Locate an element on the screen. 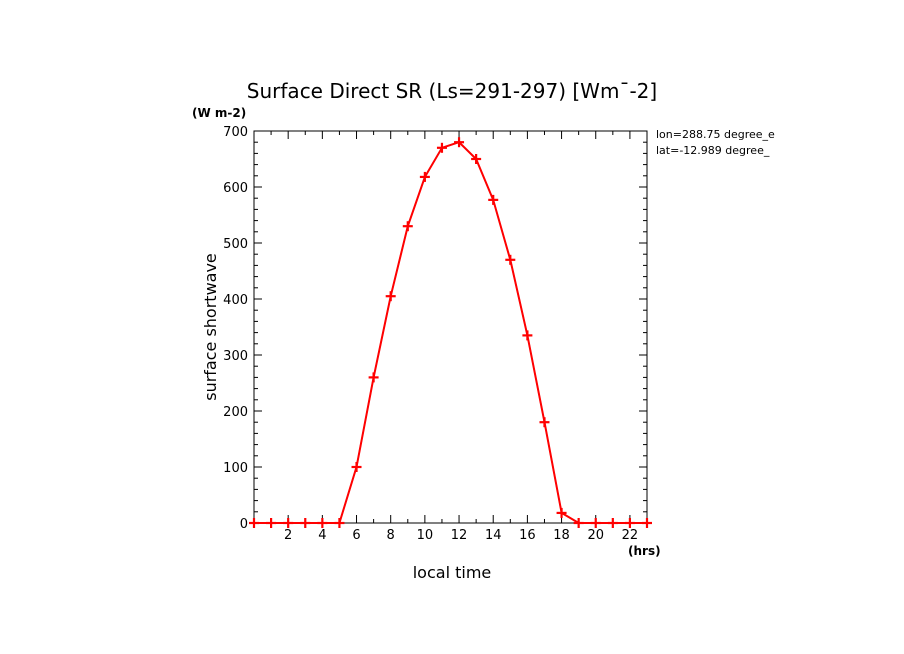 The image size is (904, 654). y-tick-label: 600 is located at coordinates (235, 188).